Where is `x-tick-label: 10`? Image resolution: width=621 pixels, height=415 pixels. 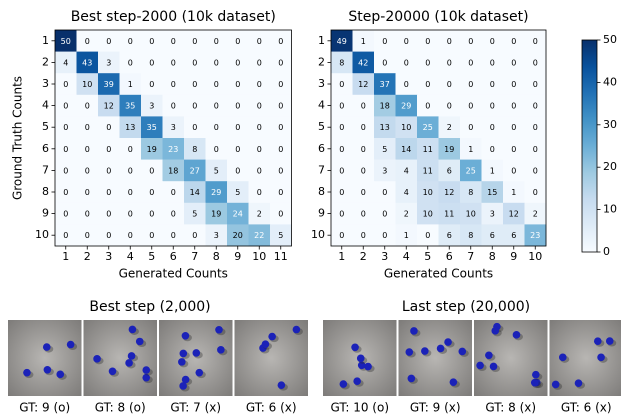 x-tick-label: 10 is located at coordinates (259, 256).